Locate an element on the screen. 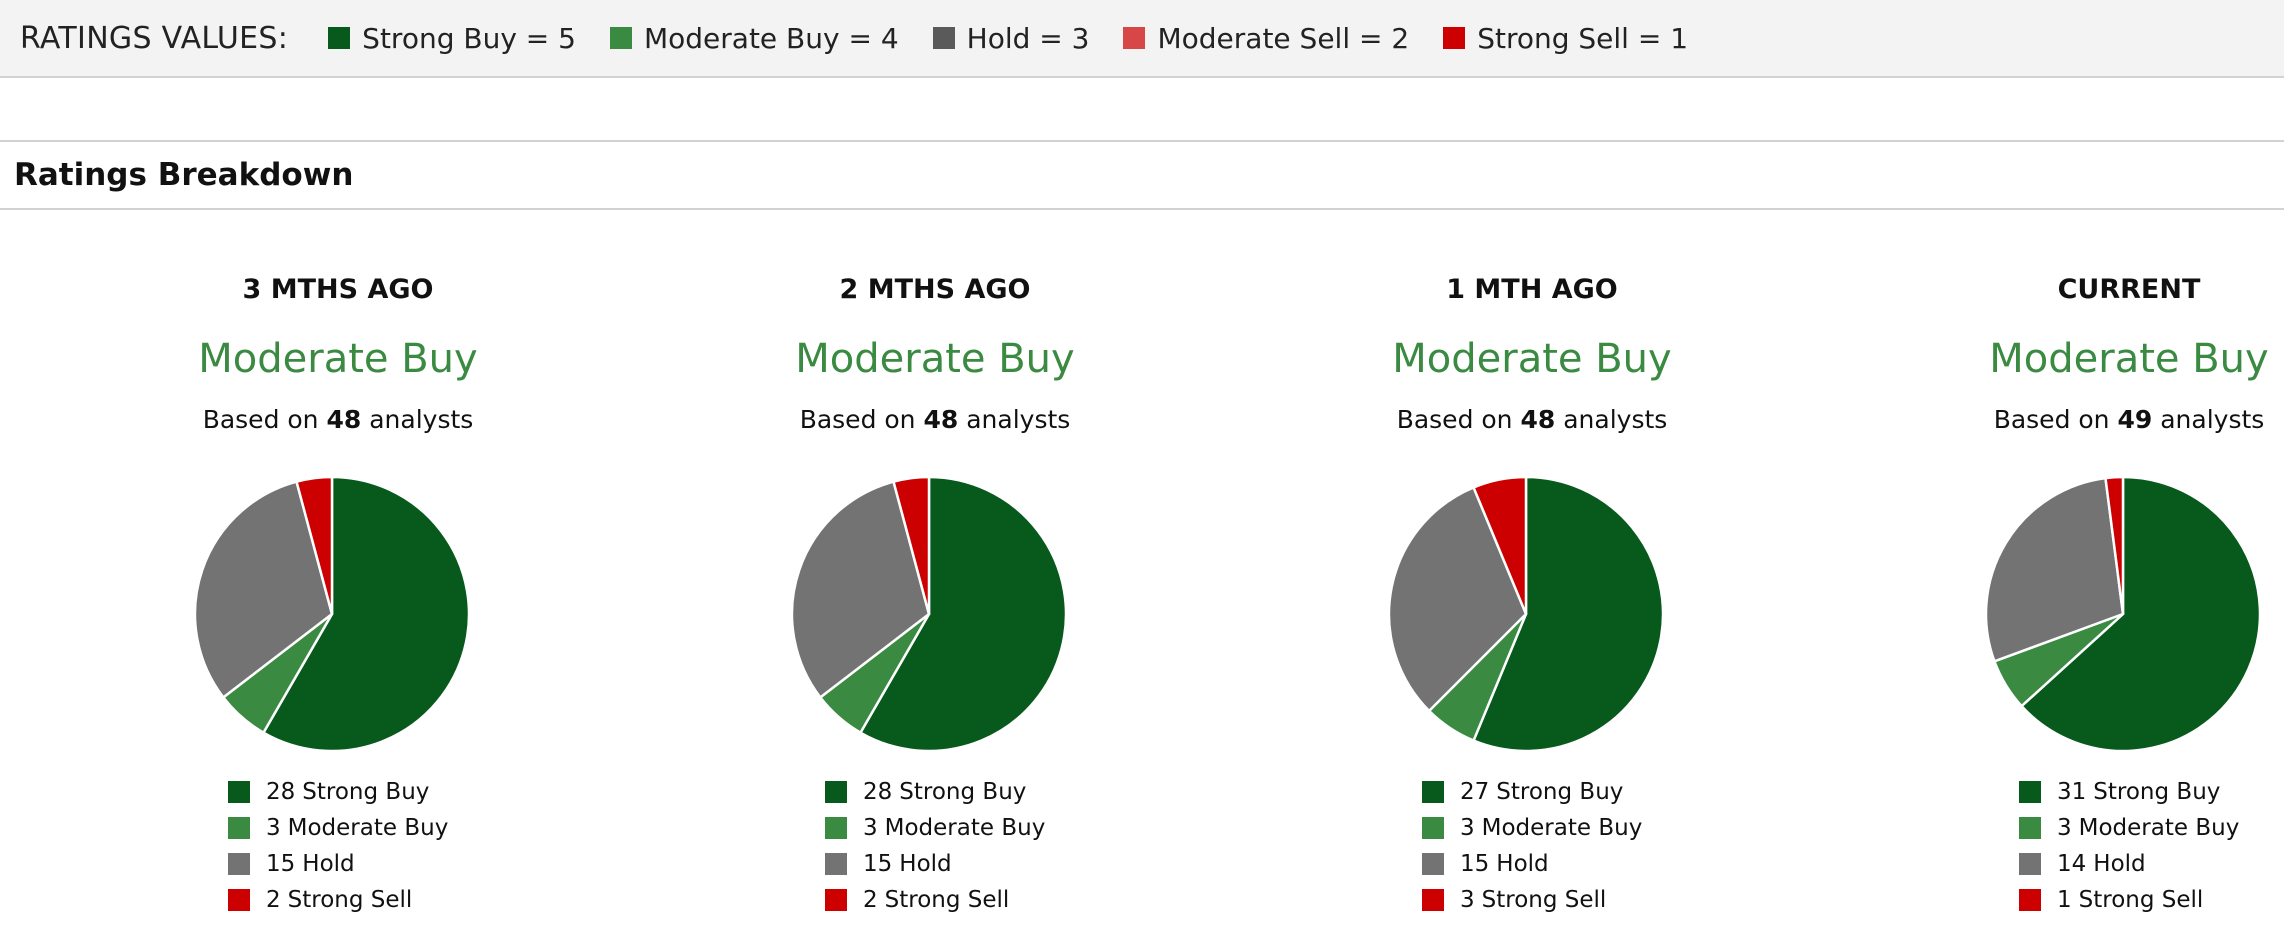 This screenshot has height=940, width=2284. period-title: 1 MTH AGO is located at coordinates (1532, 289).